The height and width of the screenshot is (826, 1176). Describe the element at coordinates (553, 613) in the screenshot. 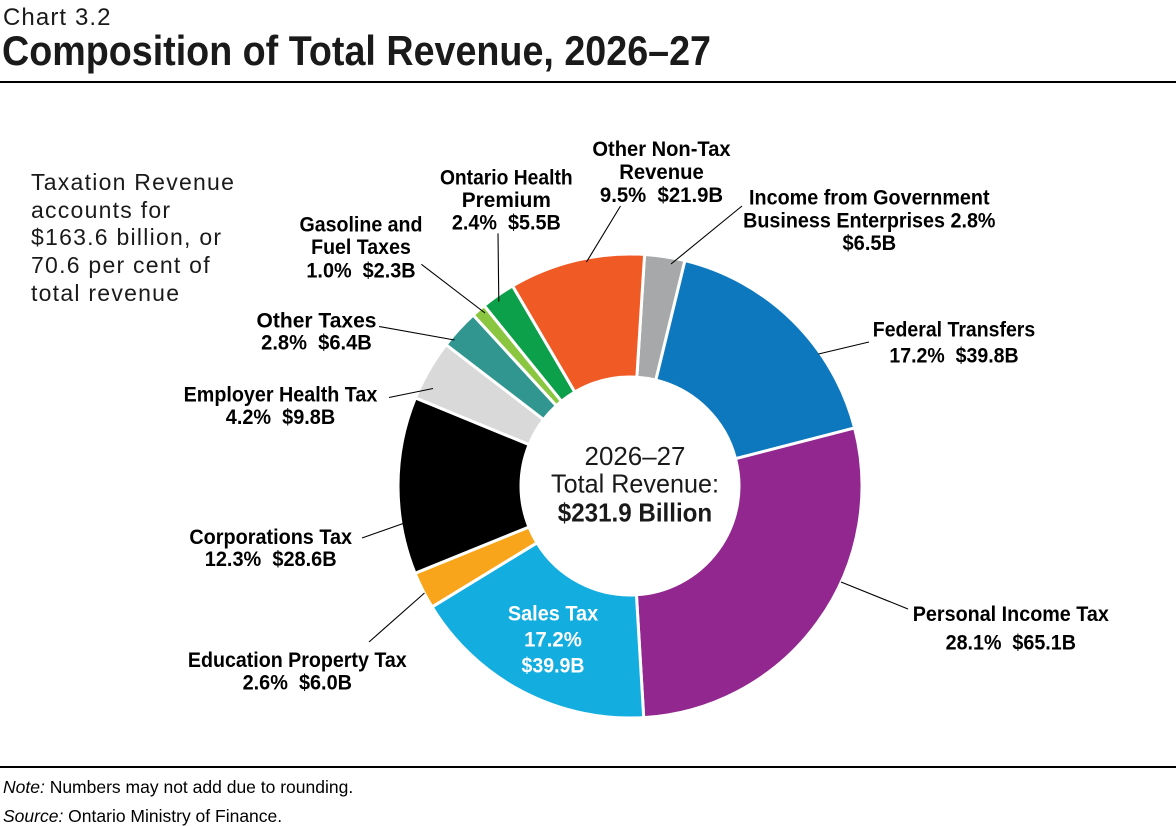

I see `svg-text: Sales Tax` at that location.